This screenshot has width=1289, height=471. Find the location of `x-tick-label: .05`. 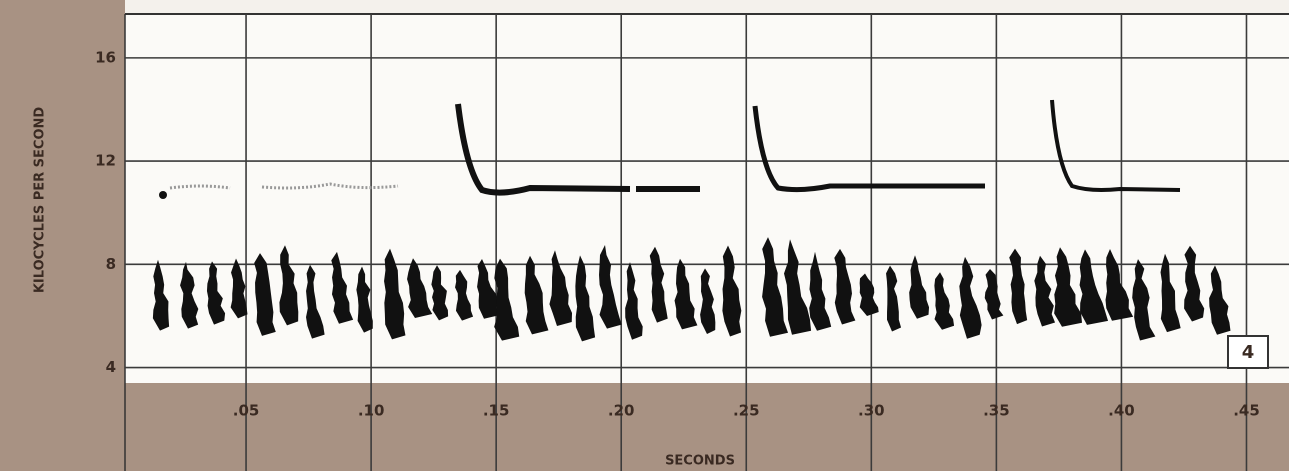

x-tick-label: .05 is located at coordinates (246, 411).